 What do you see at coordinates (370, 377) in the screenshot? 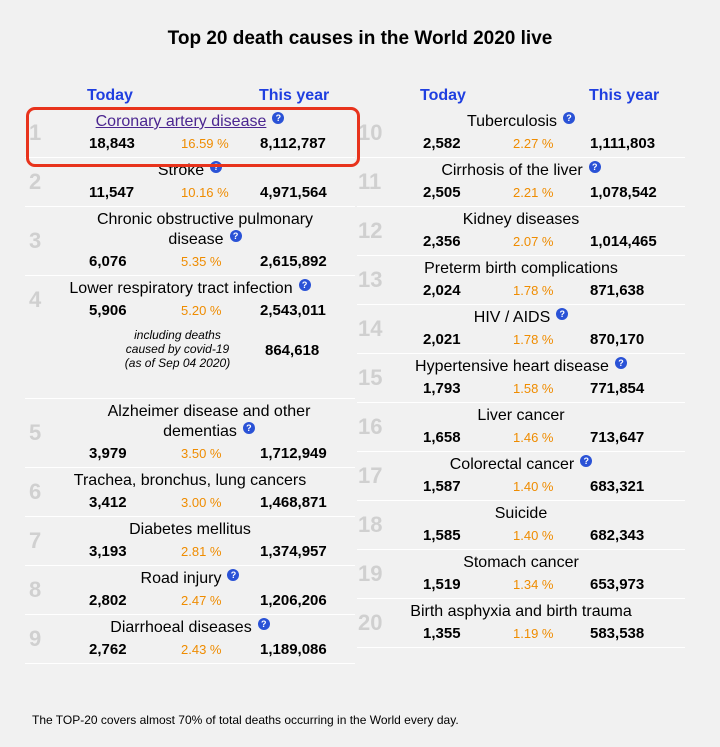
I see `rank-number: 15` at bounding box center [370, 377].